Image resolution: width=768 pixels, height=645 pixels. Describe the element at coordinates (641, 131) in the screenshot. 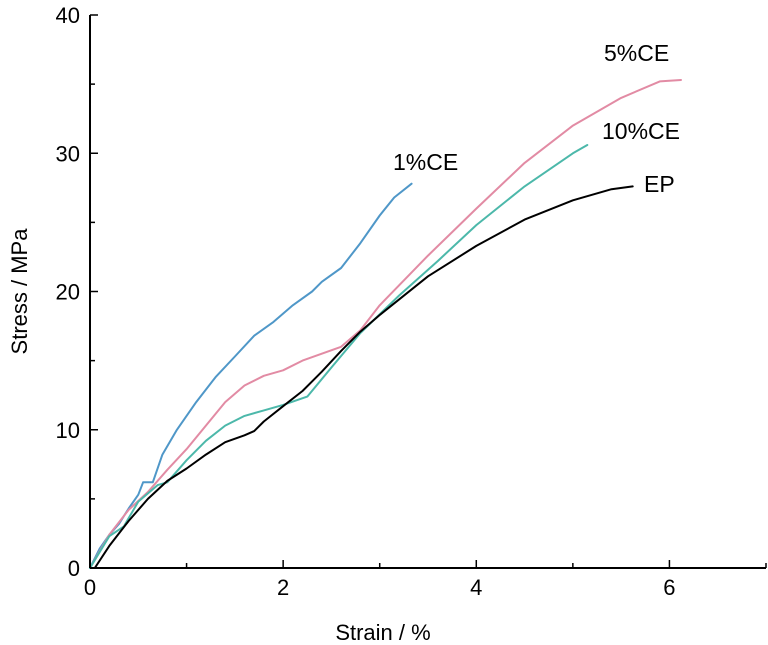

I see `series-label-10-ce: 10%CE` at that location.